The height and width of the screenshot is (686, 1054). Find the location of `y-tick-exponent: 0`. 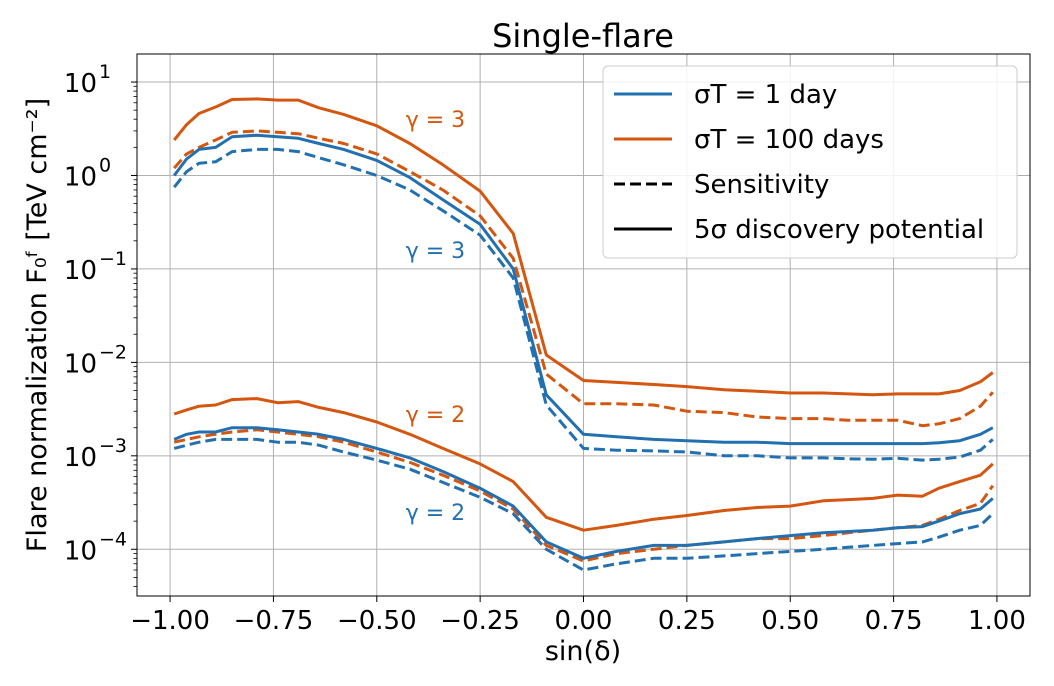

y-tick-exponent: 0 is located at coordinates (105, 165).